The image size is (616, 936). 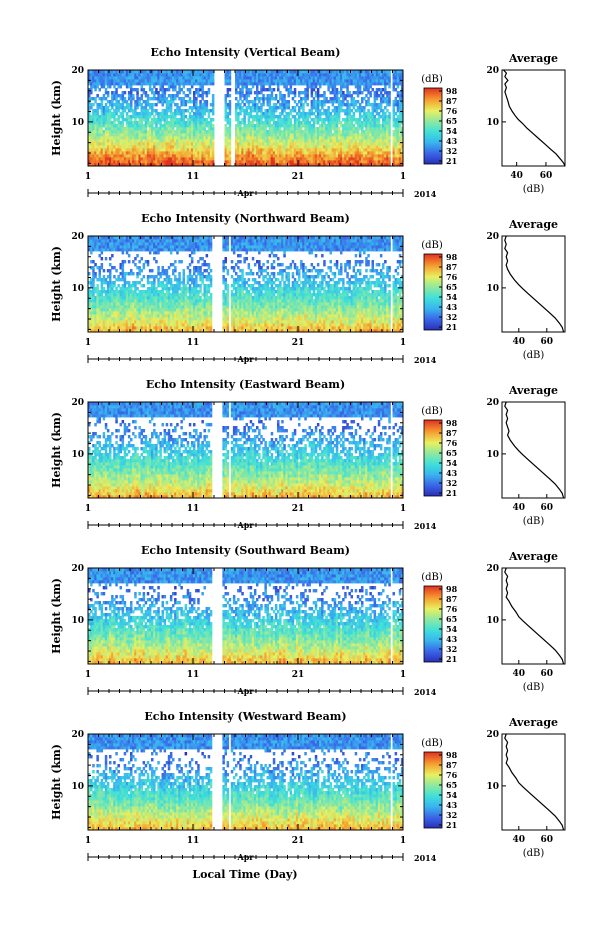 What do you see at coordinates (425, 194) in the screenshot?
I see `year-label: 2014` at bounding box center [425, 194].